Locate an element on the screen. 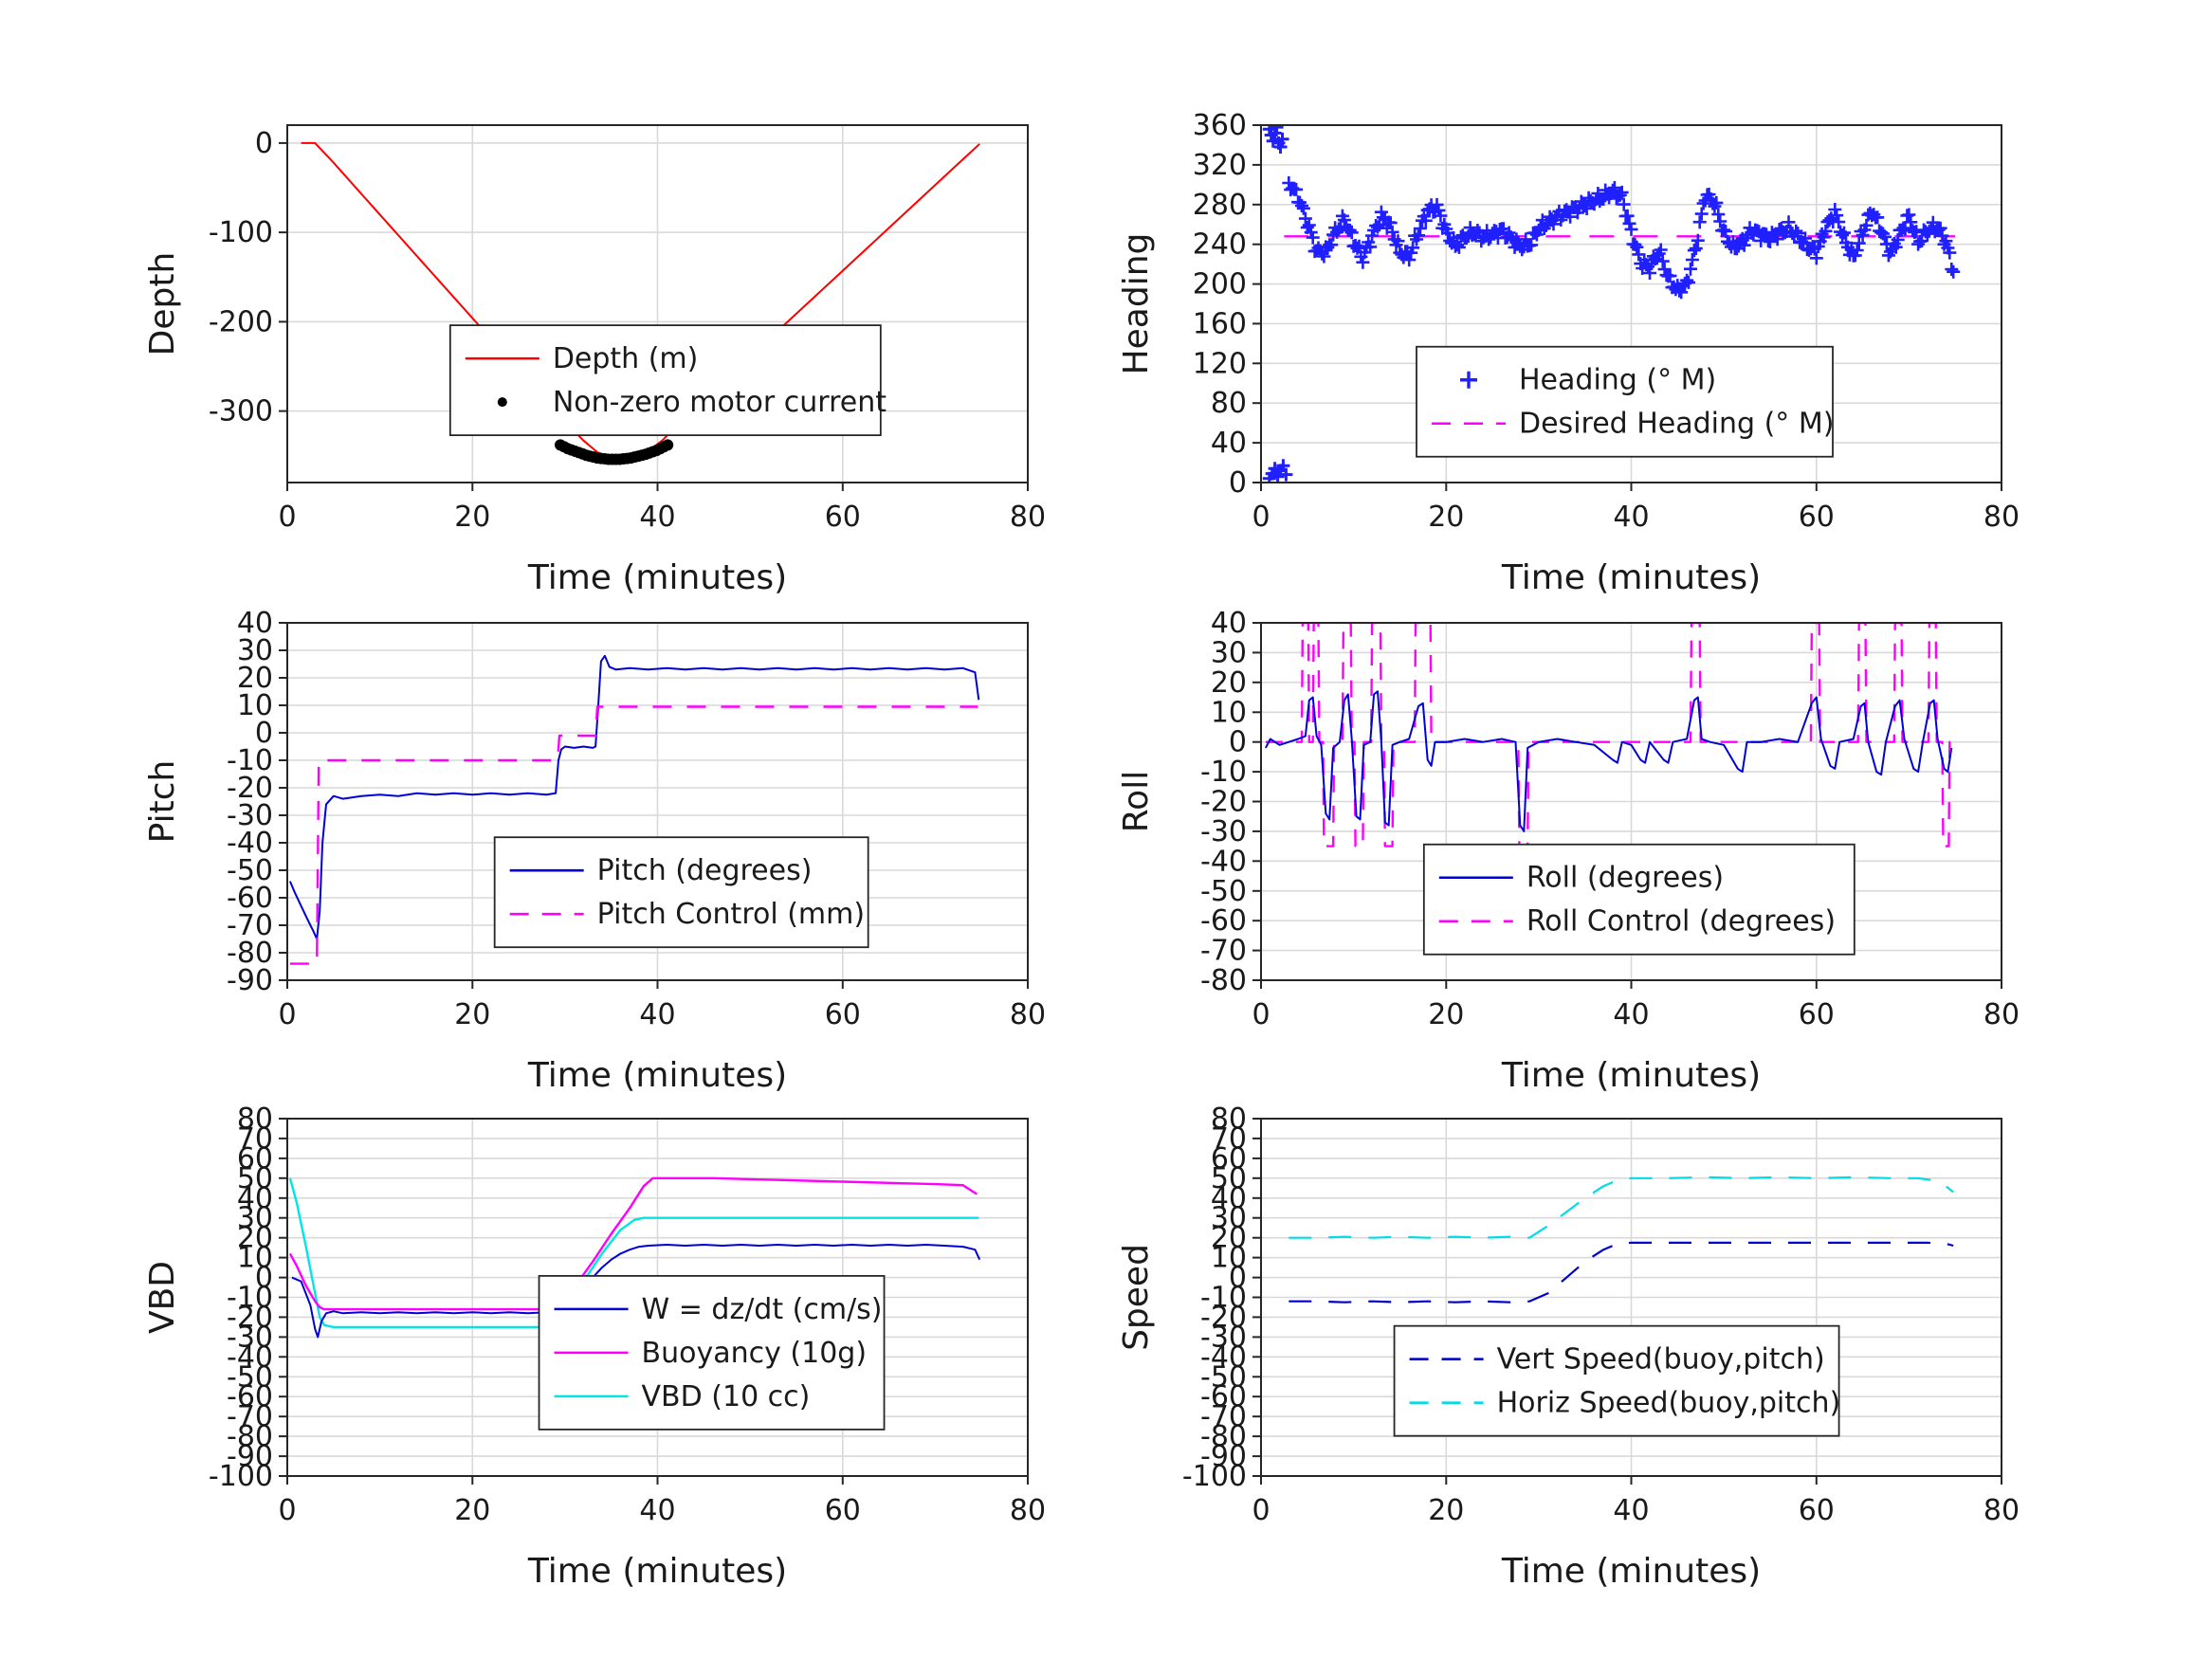  legend: Pitch (degrees) Pitch Control (mm) is located at coordinates (681, 892).